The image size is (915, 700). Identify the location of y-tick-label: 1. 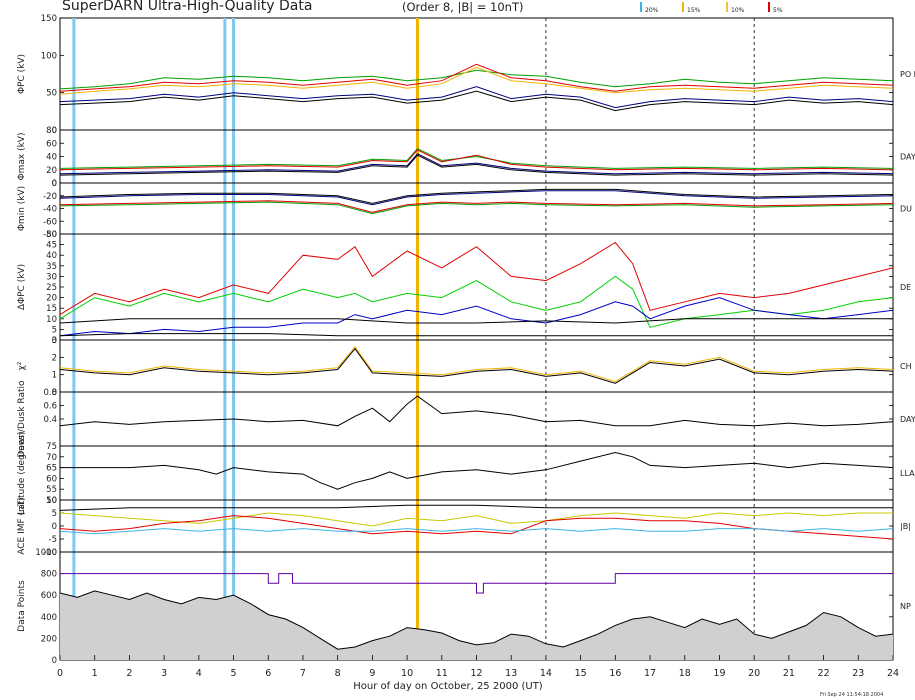
(54, 376).